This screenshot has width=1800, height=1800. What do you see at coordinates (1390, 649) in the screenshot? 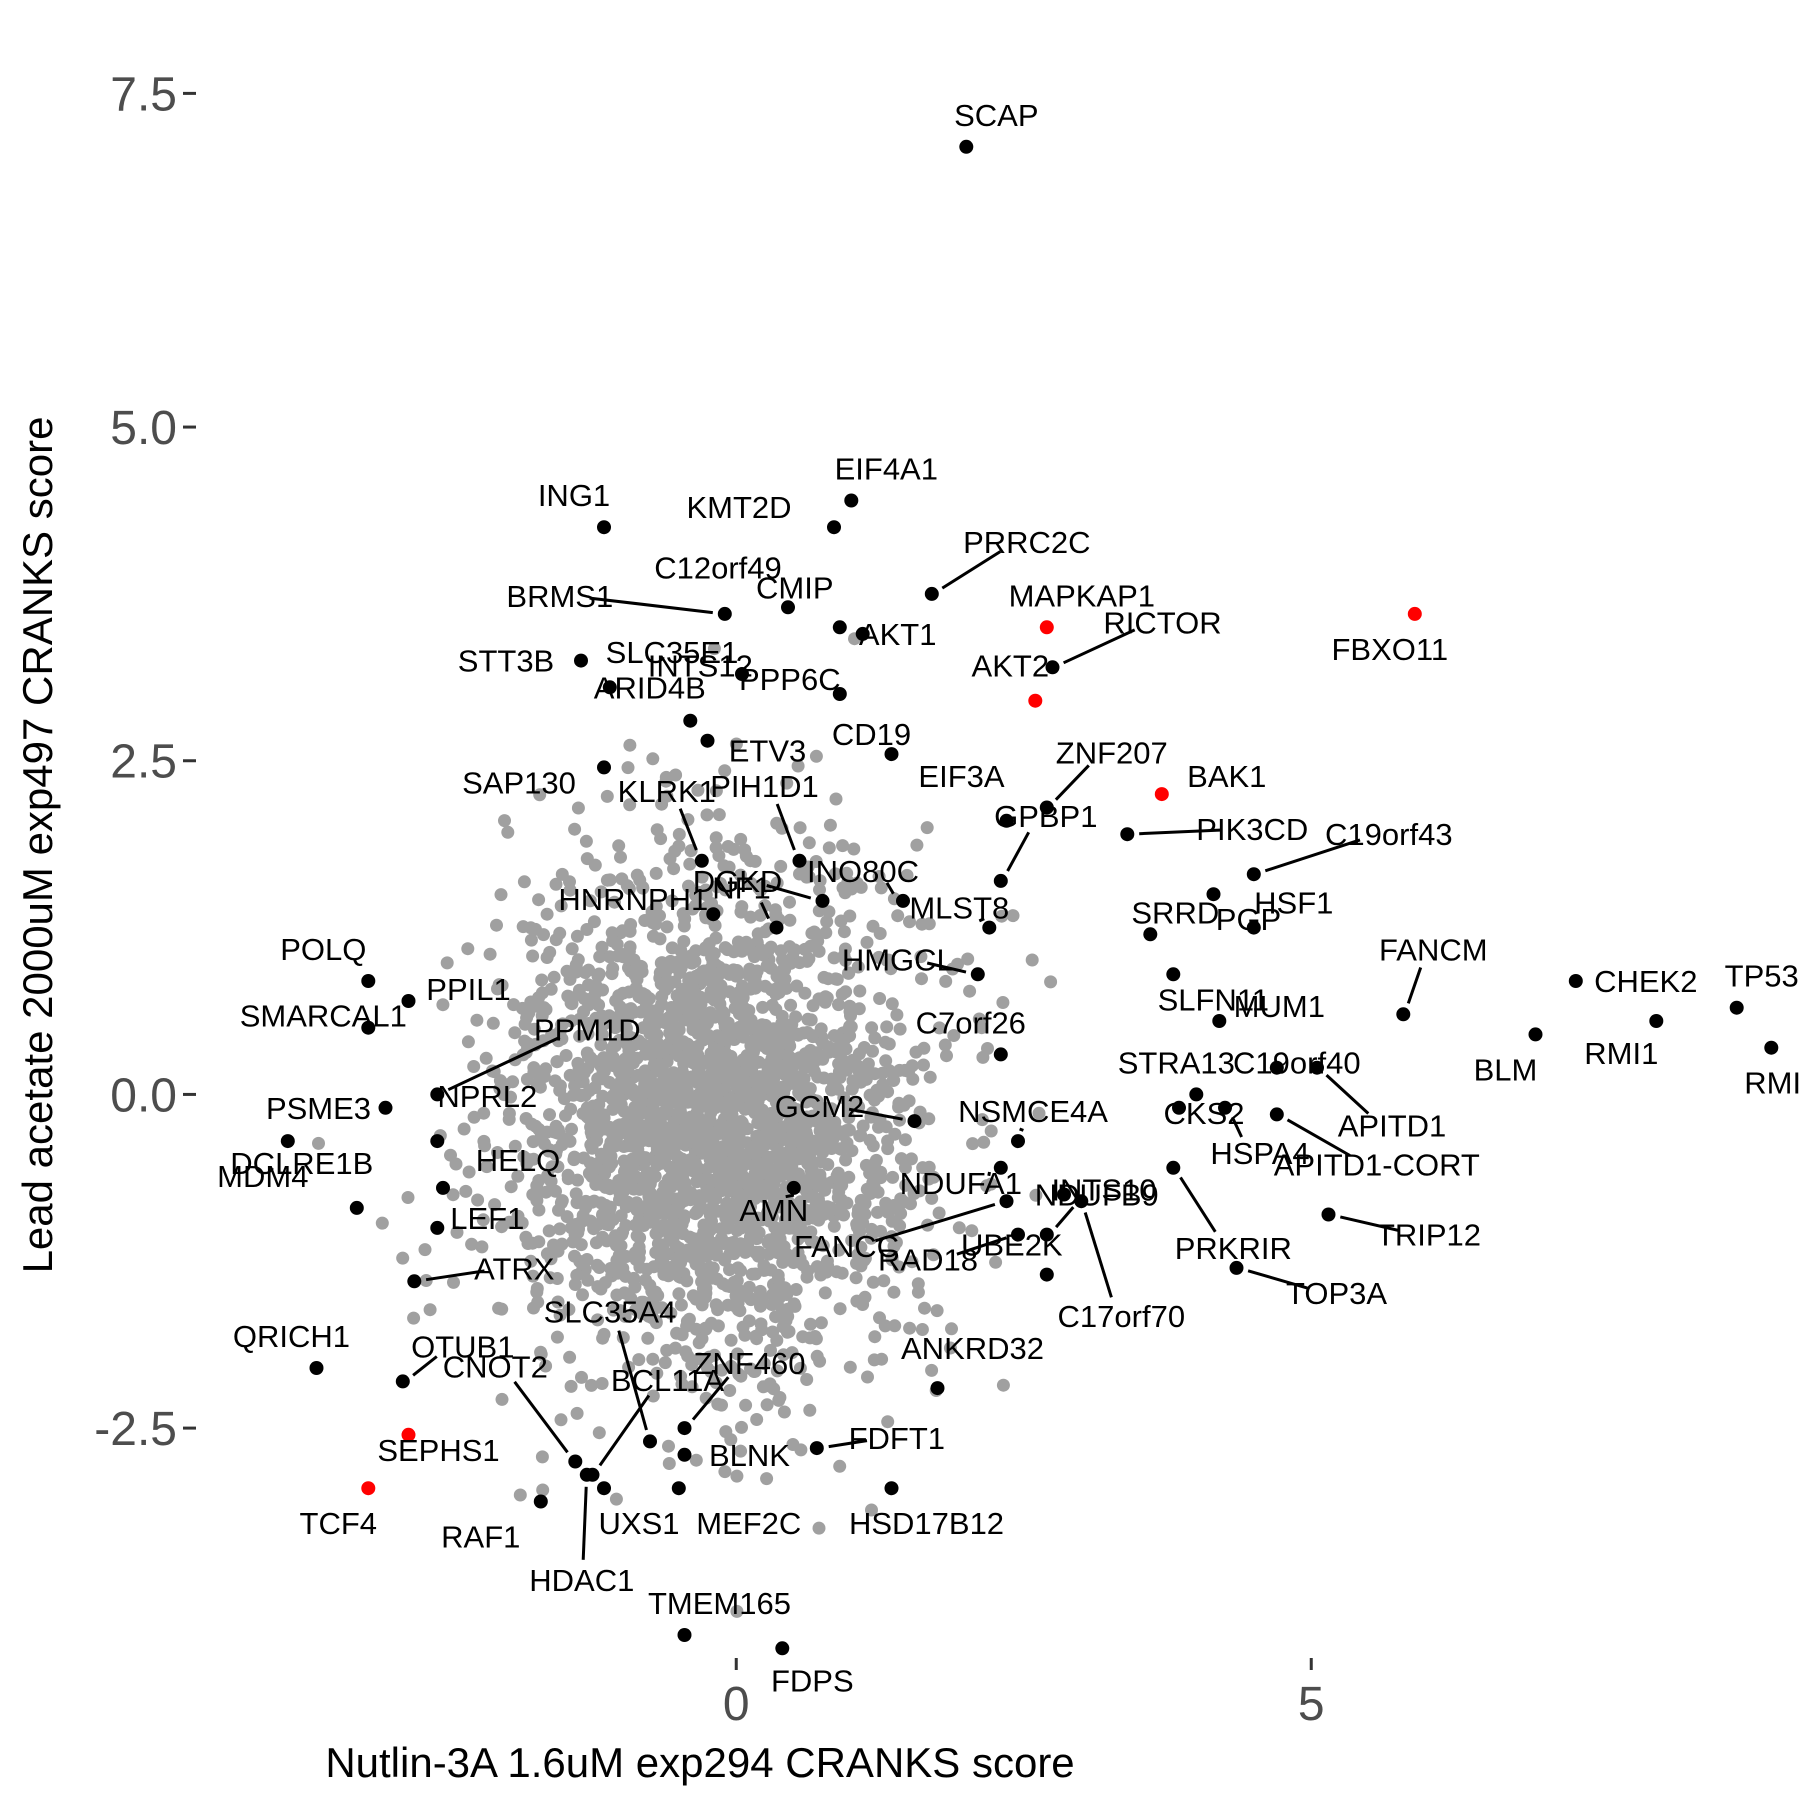
I see `gene-label-fbxo11: FBXO11` at bounding box center [1390, 649].